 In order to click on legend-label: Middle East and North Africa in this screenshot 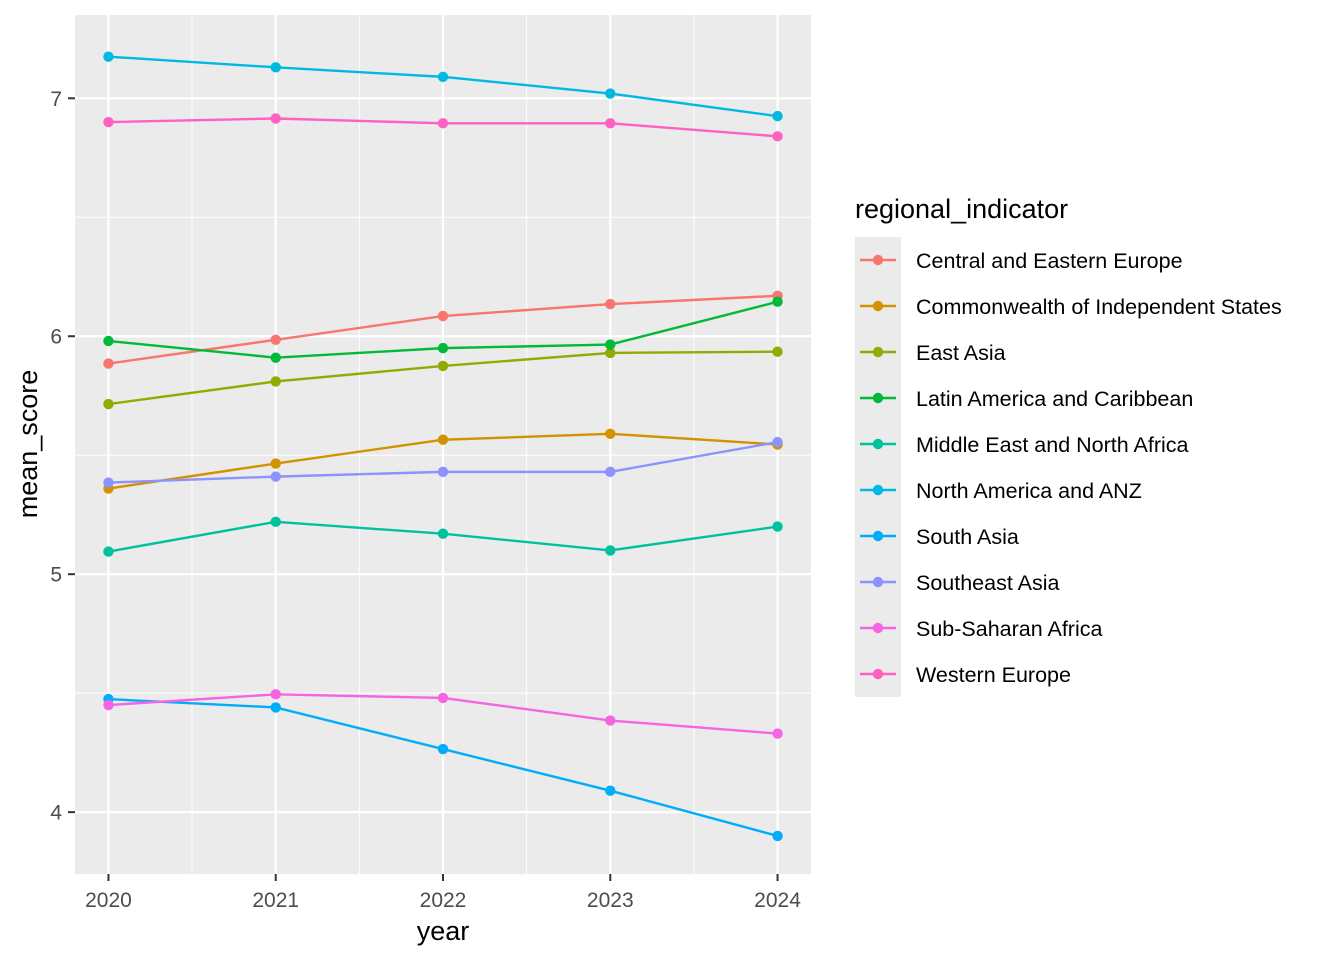, I will do `click(1052, 445)`.